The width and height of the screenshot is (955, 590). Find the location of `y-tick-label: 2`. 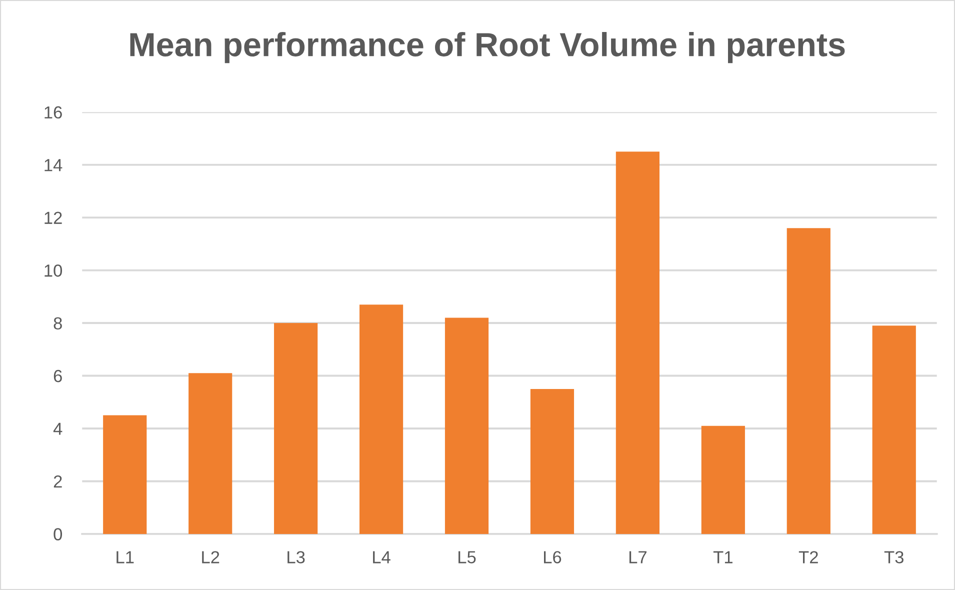

y-tick-label: 2 is located at coordinates (58, 481).